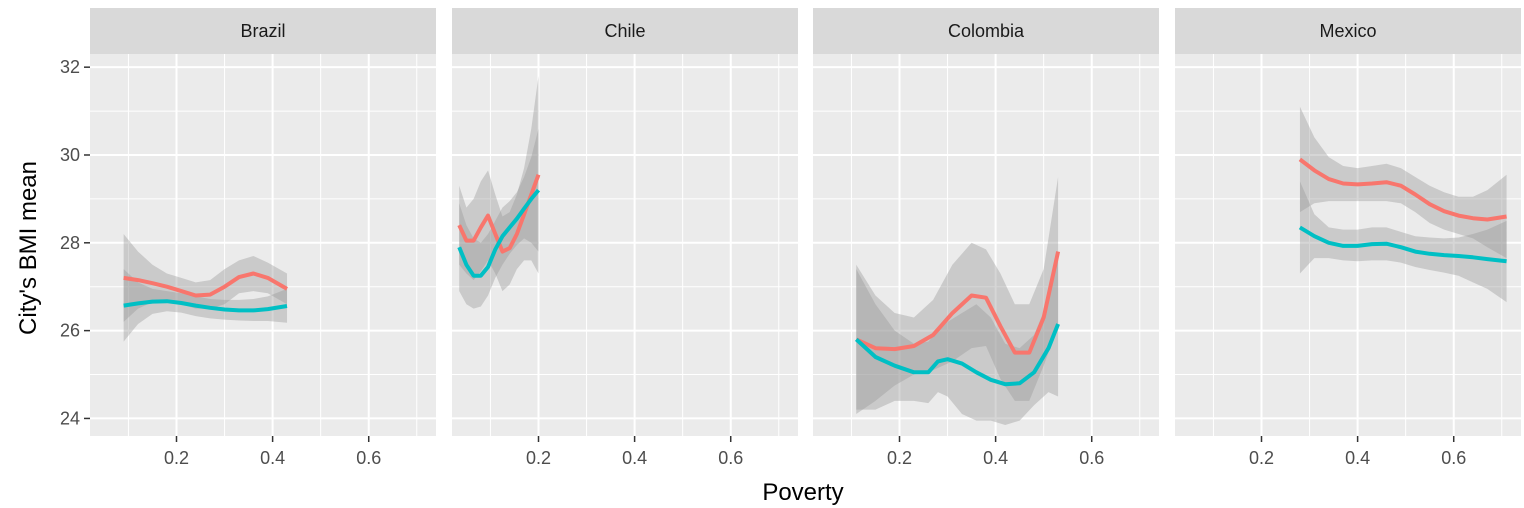 This screenshot has height=508, width=1524. Describe the element at coordinates (70, 331) in the screenshot. I see `y-tick-label: 26` at that location.